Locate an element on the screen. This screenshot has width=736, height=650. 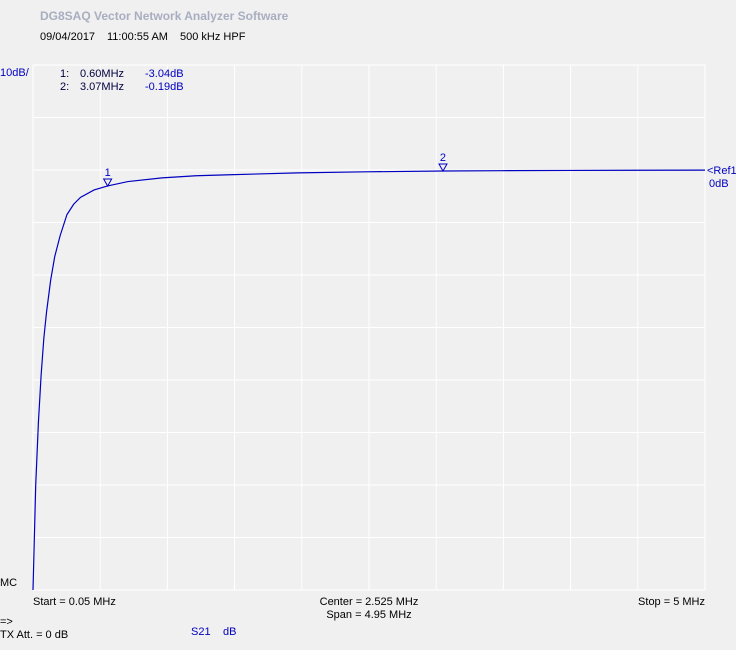
unit-label: dB is located at coordinates (229, 632).